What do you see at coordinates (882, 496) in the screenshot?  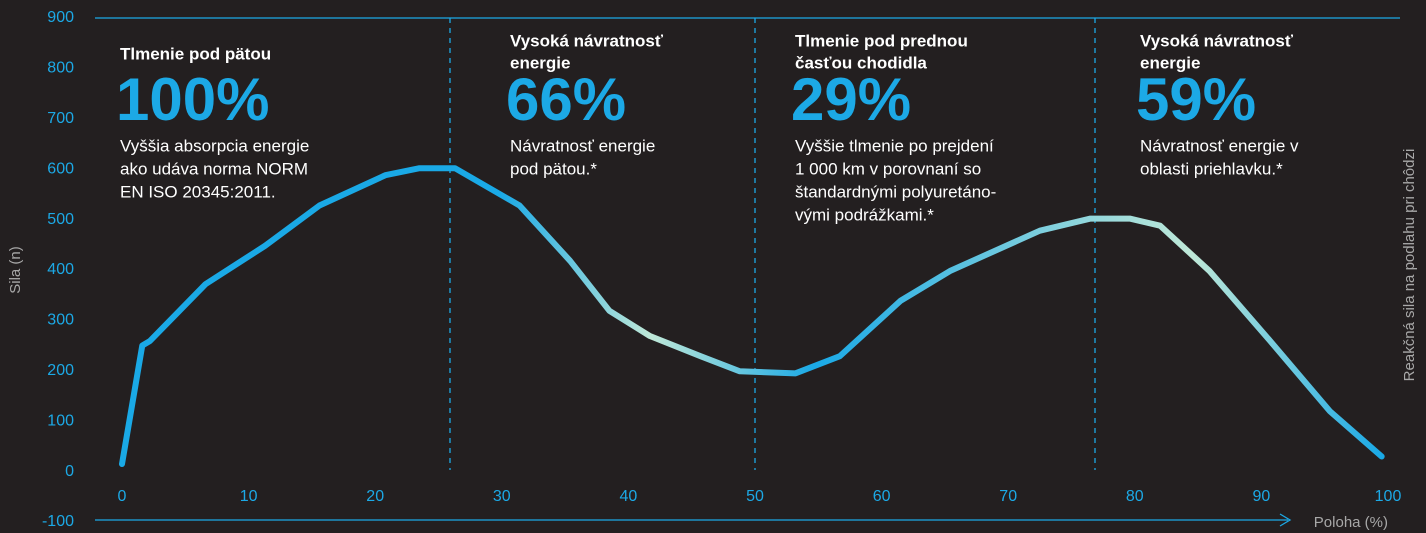 I see `x-tick-label: 60` at bounding box center [882, 496].